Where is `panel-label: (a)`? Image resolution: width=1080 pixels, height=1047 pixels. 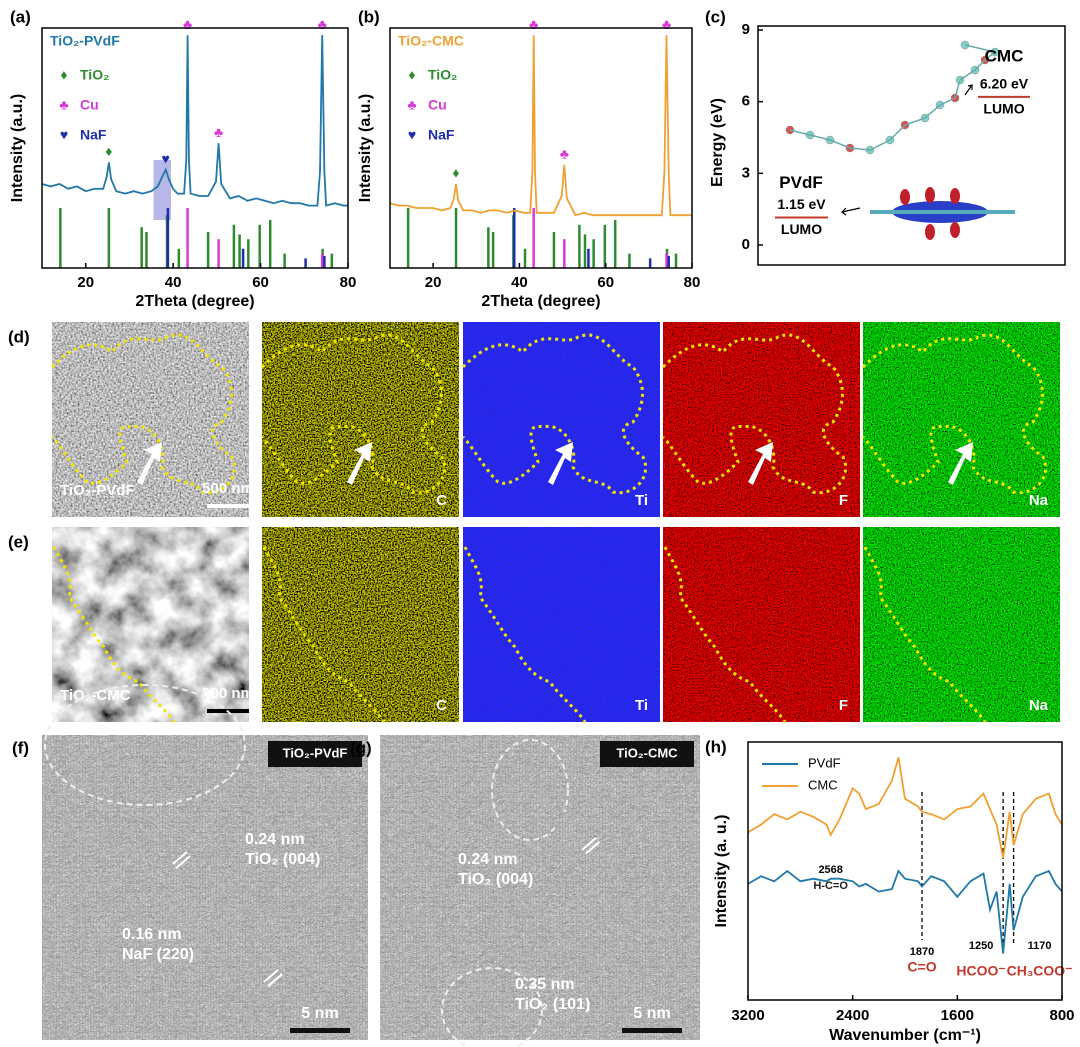
panel-label: (a) is located at coordinates (20, 16).